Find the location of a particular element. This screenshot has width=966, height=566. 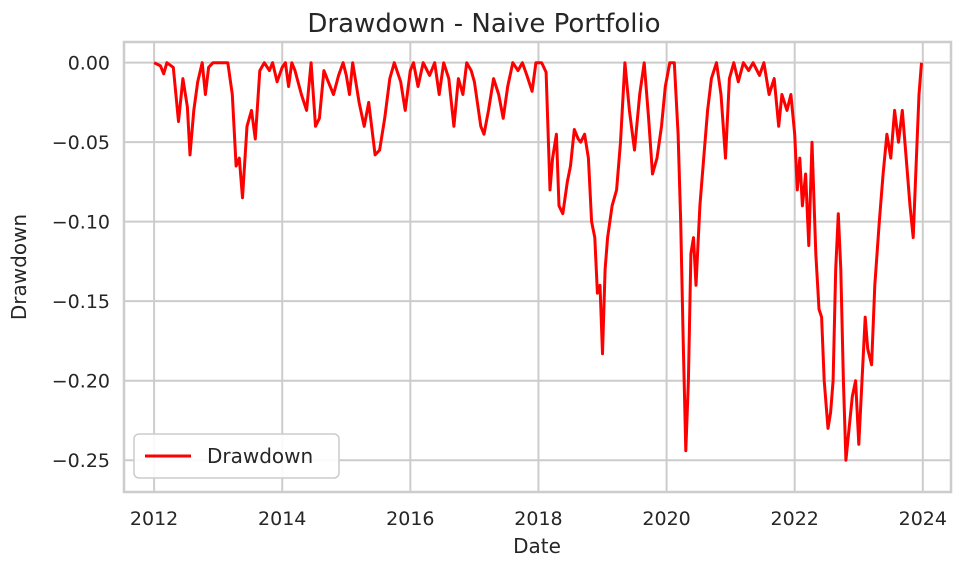

legend-label: Drawdown is located at coordinates (260, 456).